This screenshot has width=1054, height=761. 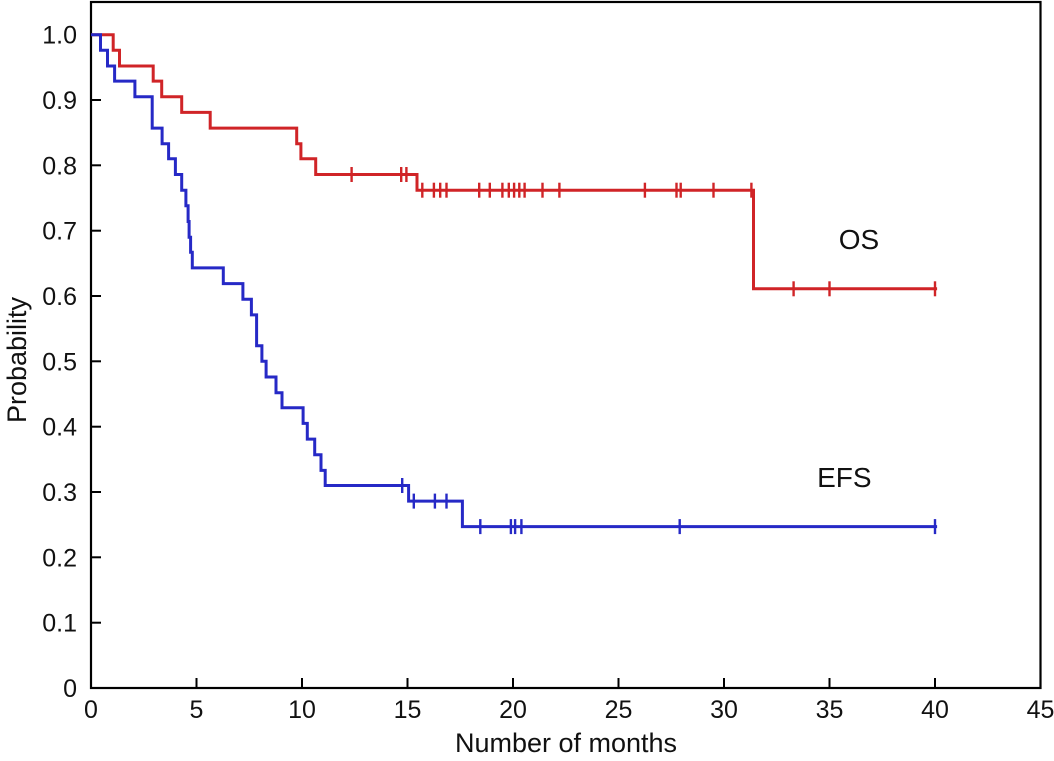 What do you see at coordinates (302, 710) in the screenshot?
I see `x-tick-label: 10` at bounding box center [302, 710].